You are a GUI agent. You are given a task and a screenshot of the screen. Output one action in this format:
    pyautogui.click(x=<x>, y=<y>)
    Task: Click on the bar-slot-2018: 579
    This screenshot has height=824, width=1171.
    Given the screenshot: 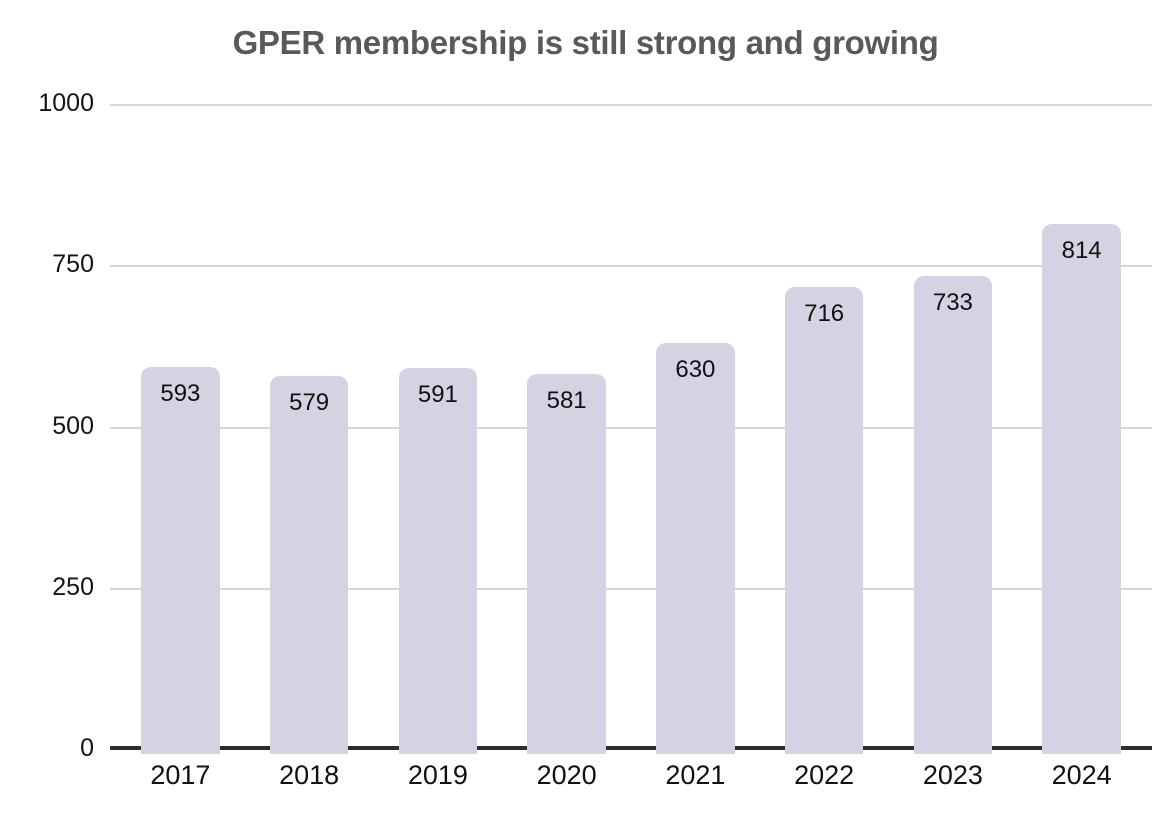 What is the action you would take?
    pyautogui.click(x=309, y=564)
    